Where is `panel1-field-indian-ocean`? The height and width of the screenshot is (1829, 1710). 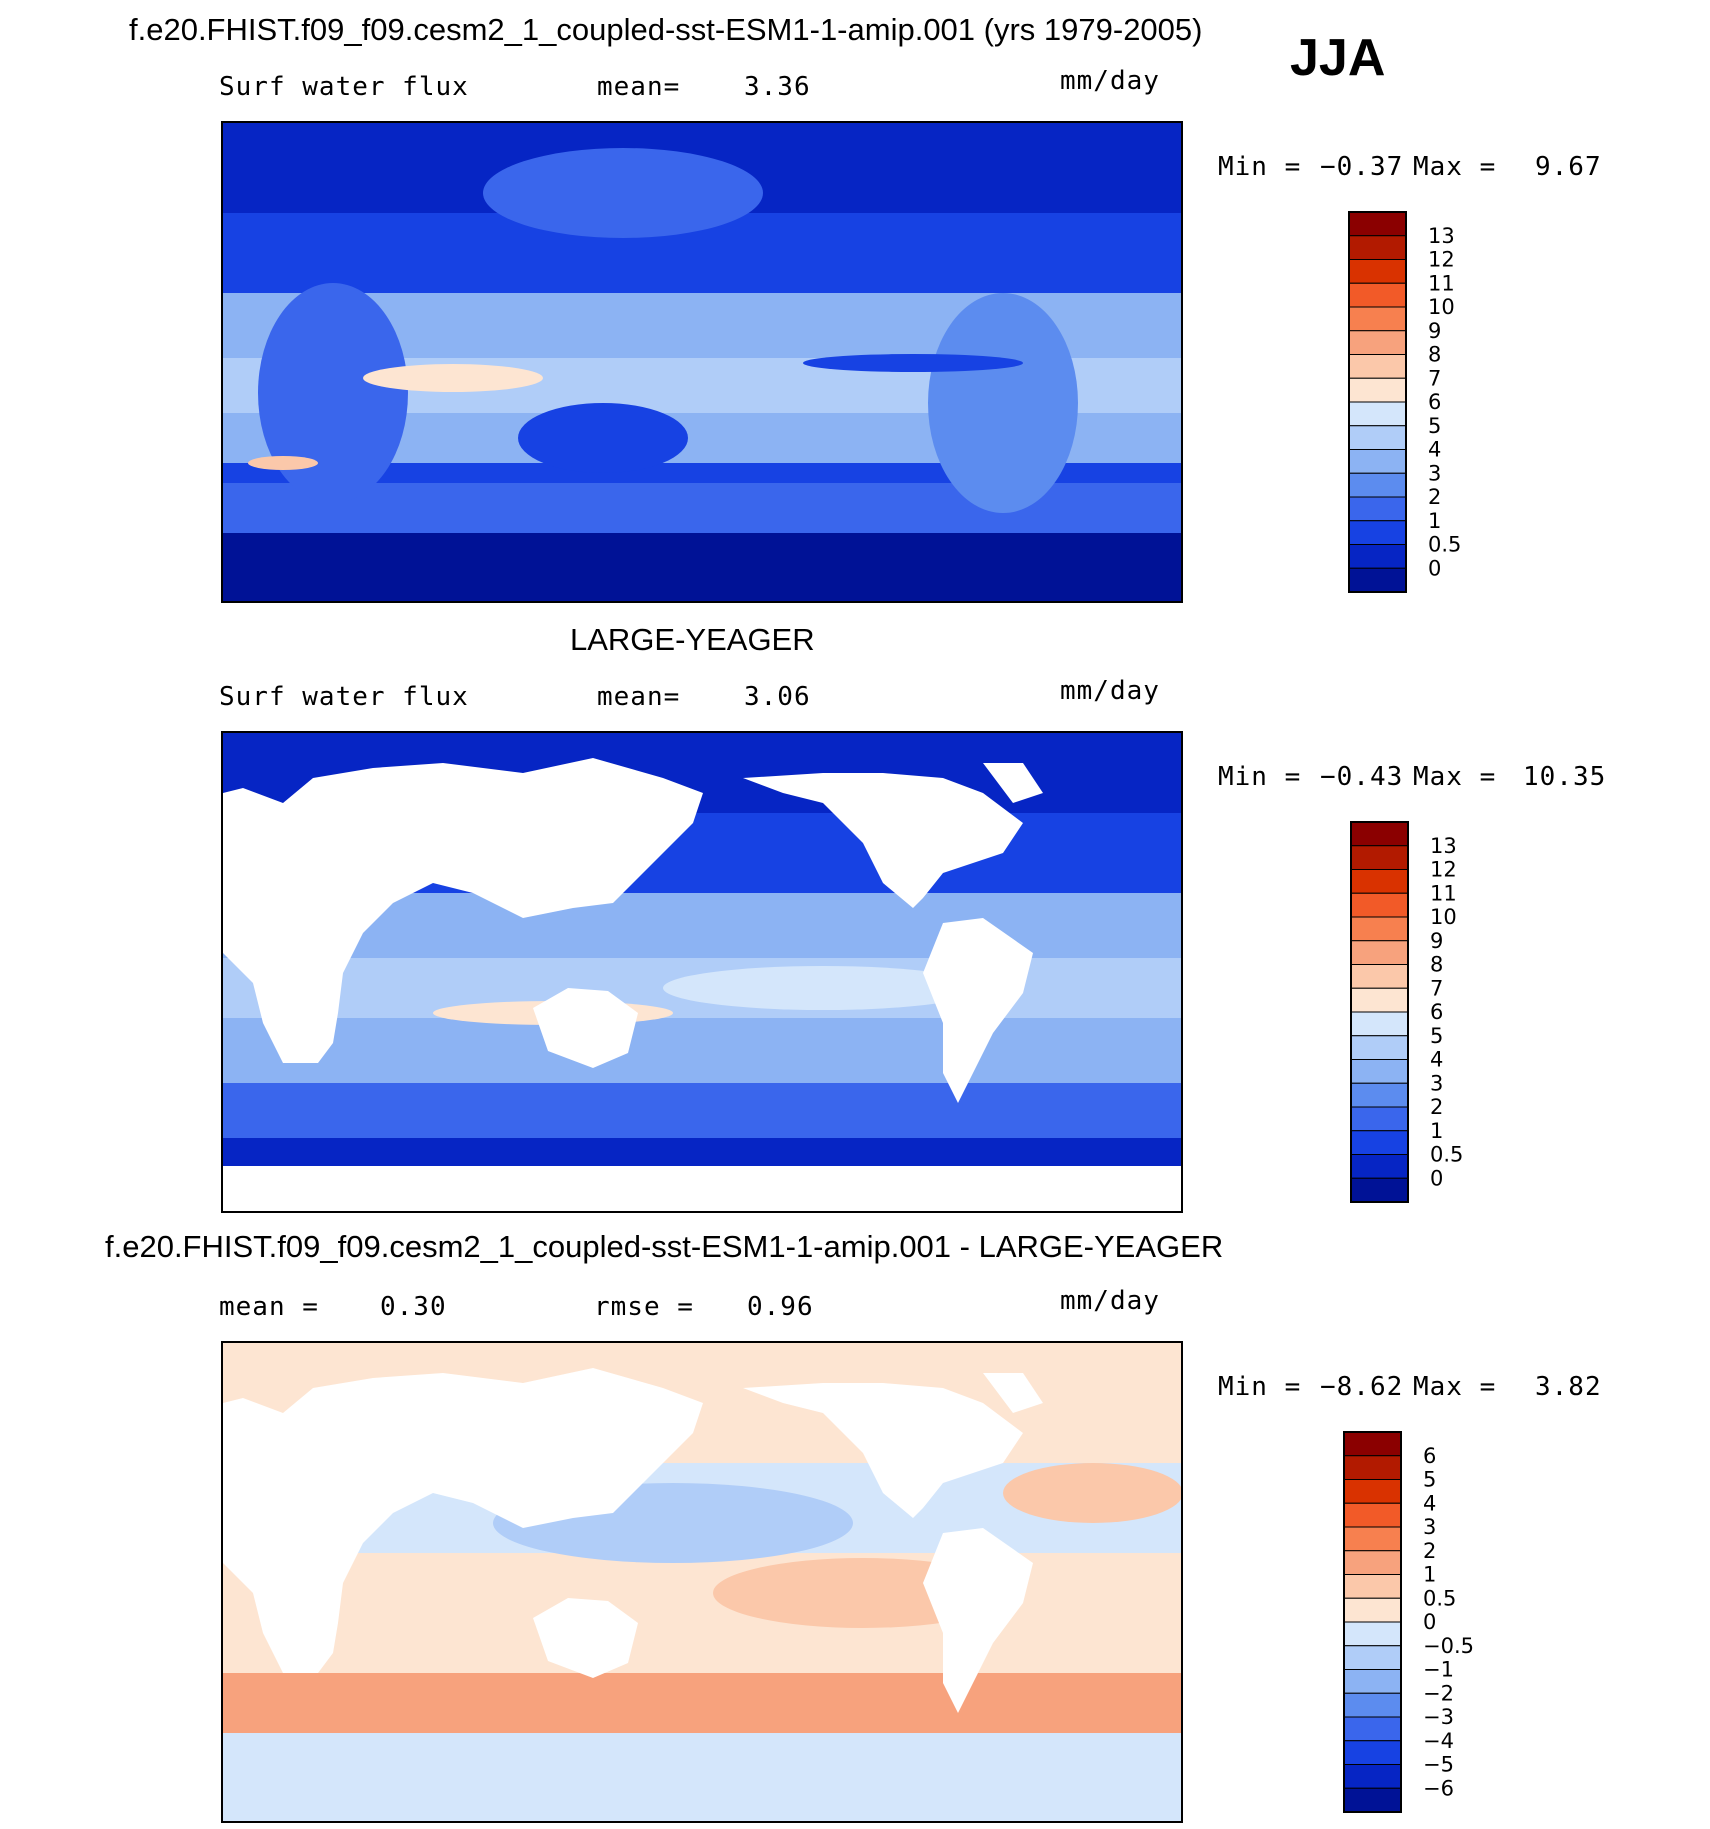 panel1-field-indian-ocean is located at coordinates (453, 378).